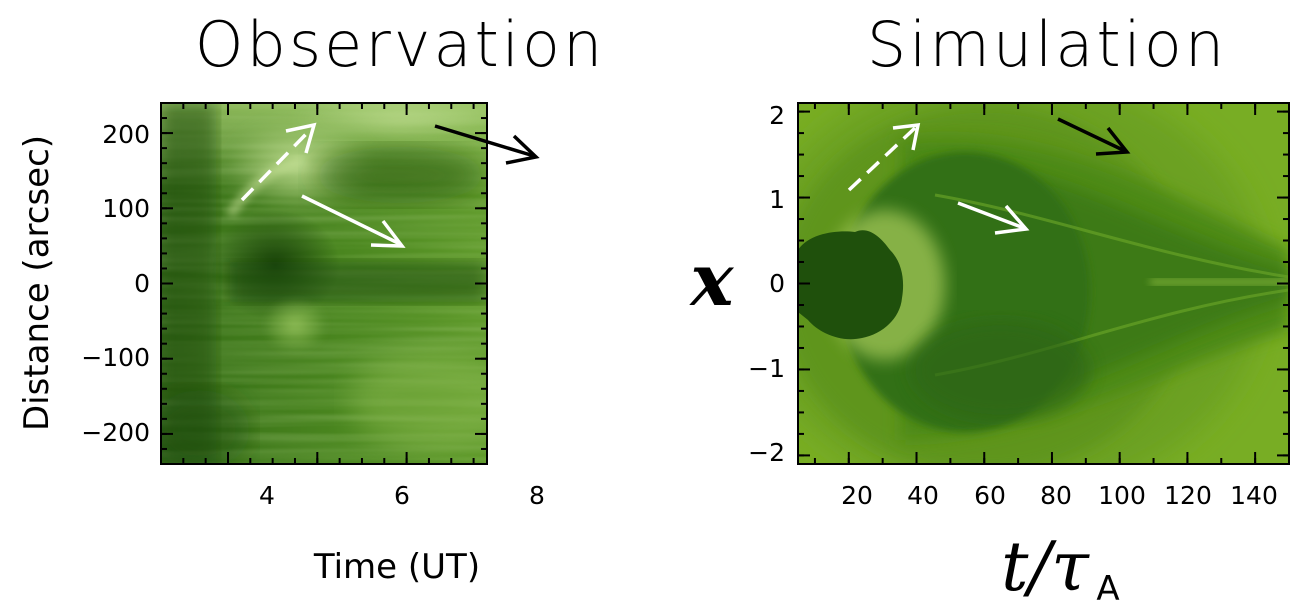 The image size is (1306, 611). What do you see at coordinates (487, 144) in the screenshot?
I see `obs-black-arrow` at bounding box center [487, 144].